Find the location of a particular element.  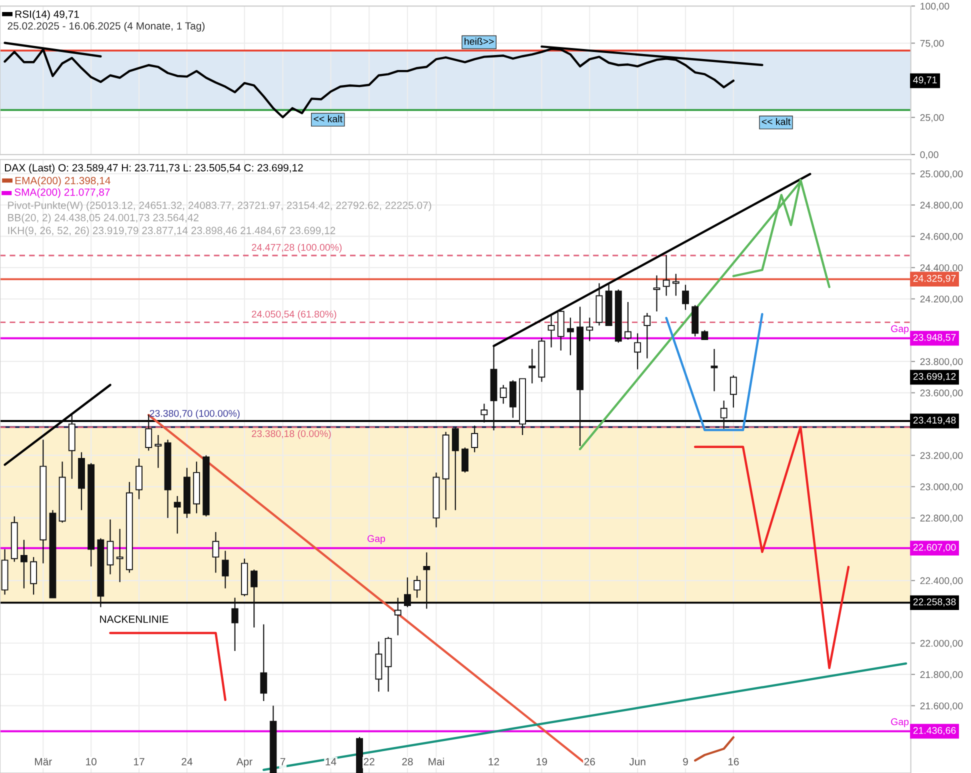

annotation: SMA(200) 21.077,87 is located at coordinates (62, 193).